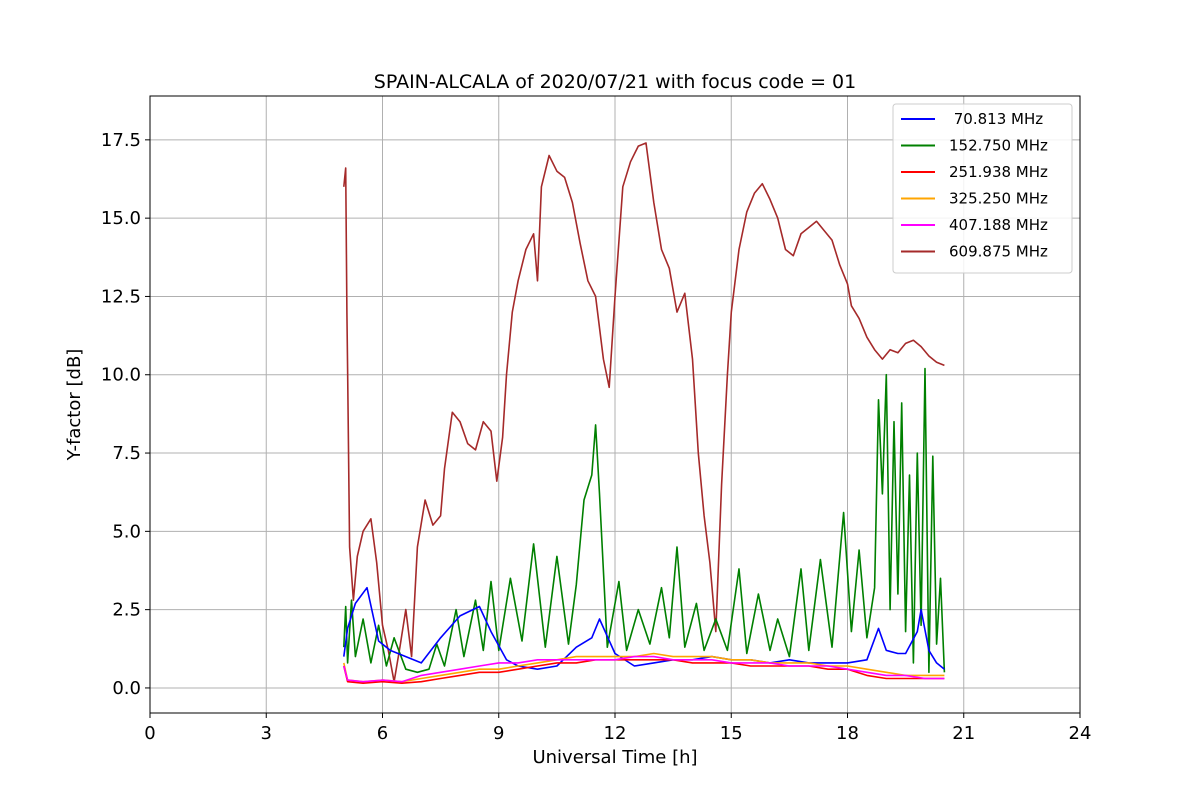  What do you see at coordinates (266, 733) in the screenshot?
I see `x-tick-label: 3` at bounding box center [266, 733].